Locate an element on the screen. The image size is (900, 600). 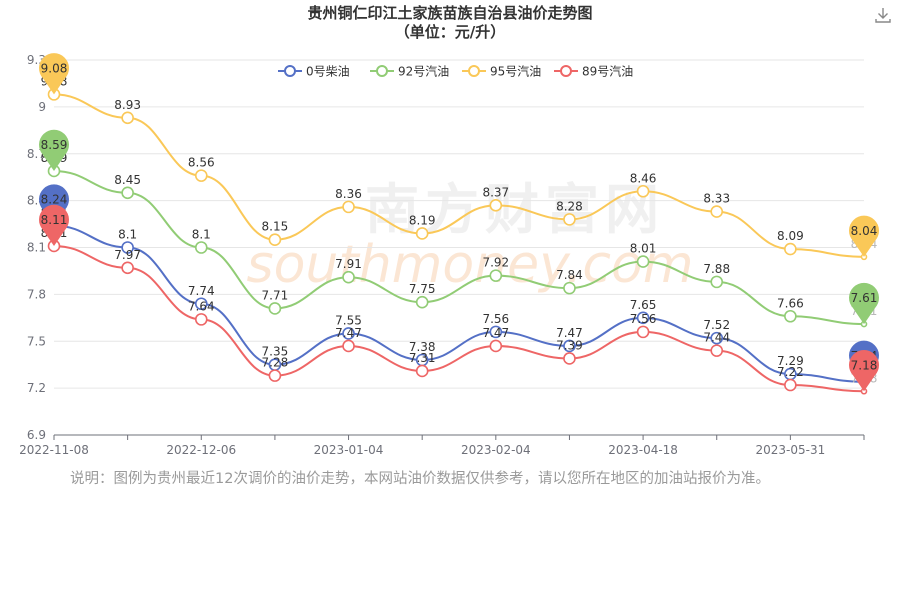
pin-label: 8.04 is located at coordinates (864, 231).